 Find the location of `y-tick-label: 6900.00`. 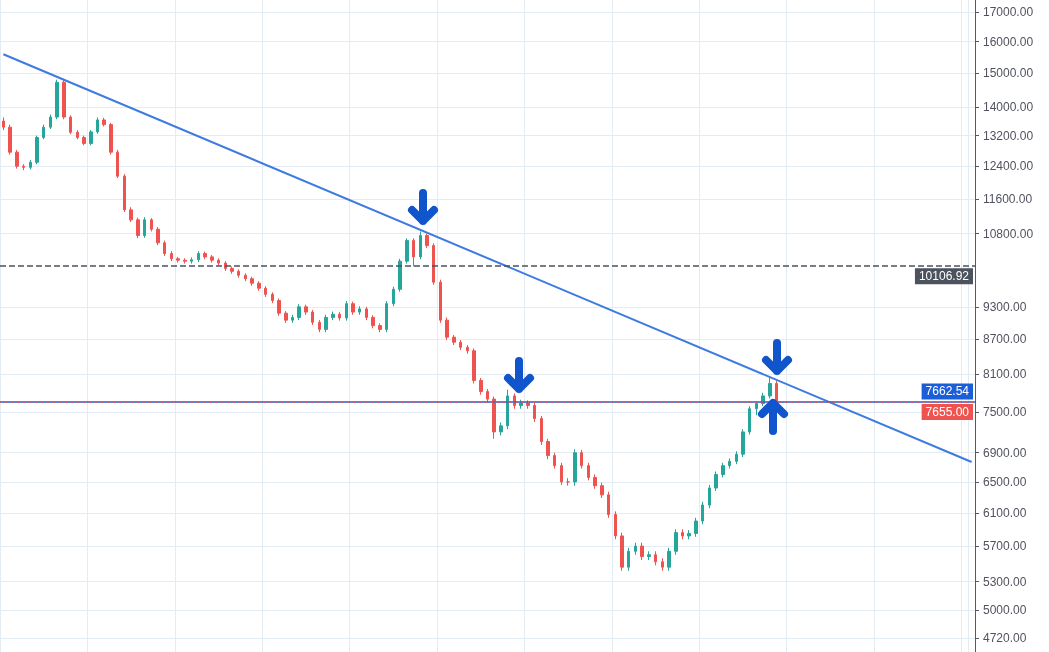

y-tick-label: 6900.00 is located at coordinates (1005, 452).